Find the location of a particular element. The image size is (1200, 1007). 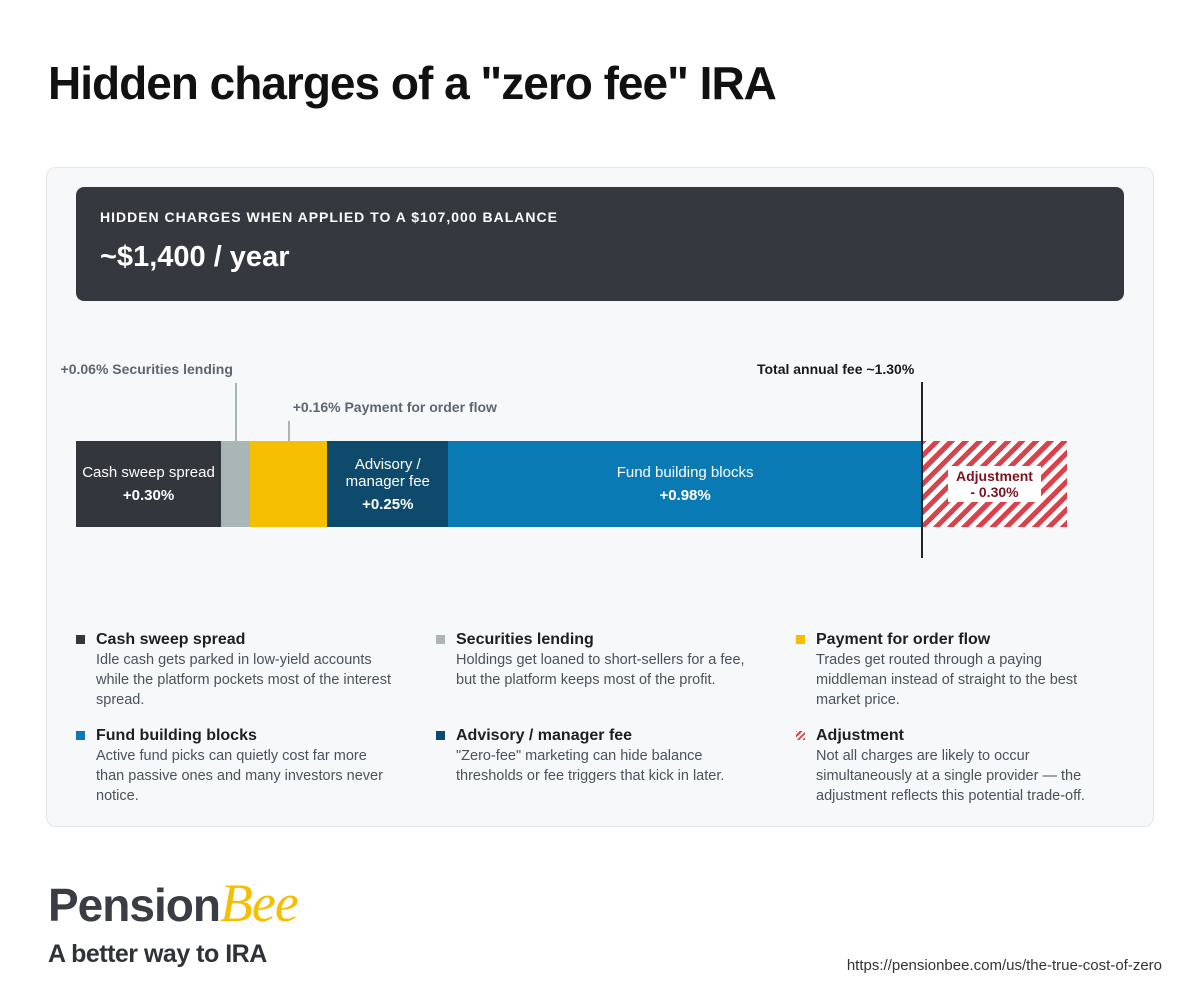

bar-segment: Adjustment - 0.30% is located at coordinates (994, 484).